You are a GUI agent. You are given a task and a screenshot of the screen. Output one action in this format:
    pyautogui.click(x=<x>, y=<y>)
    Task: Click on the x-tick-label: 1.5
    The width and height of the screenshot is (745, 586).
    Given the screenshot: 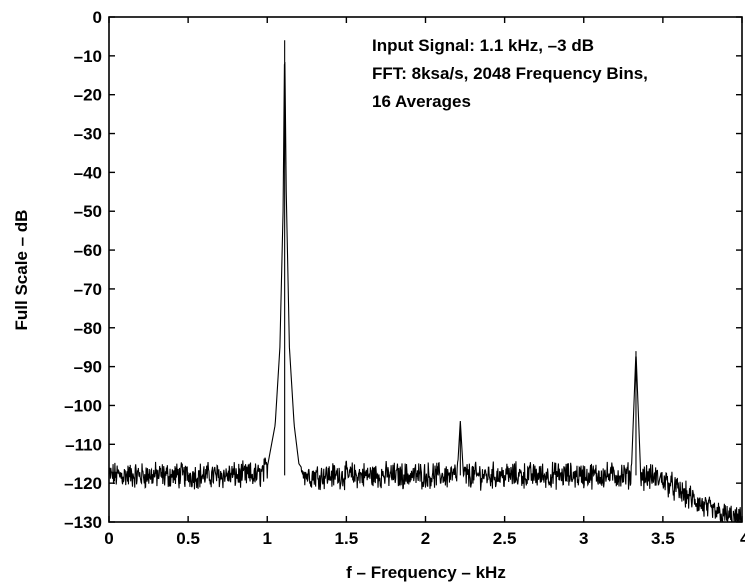 What is the action you would take?
    pyautogui.click(x=347, y=538)
    